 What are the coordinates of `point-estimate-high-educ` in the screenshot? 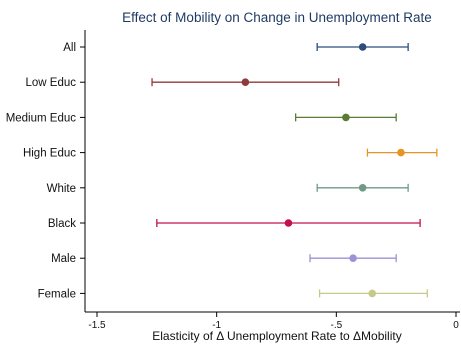 It's located at (401, 152).